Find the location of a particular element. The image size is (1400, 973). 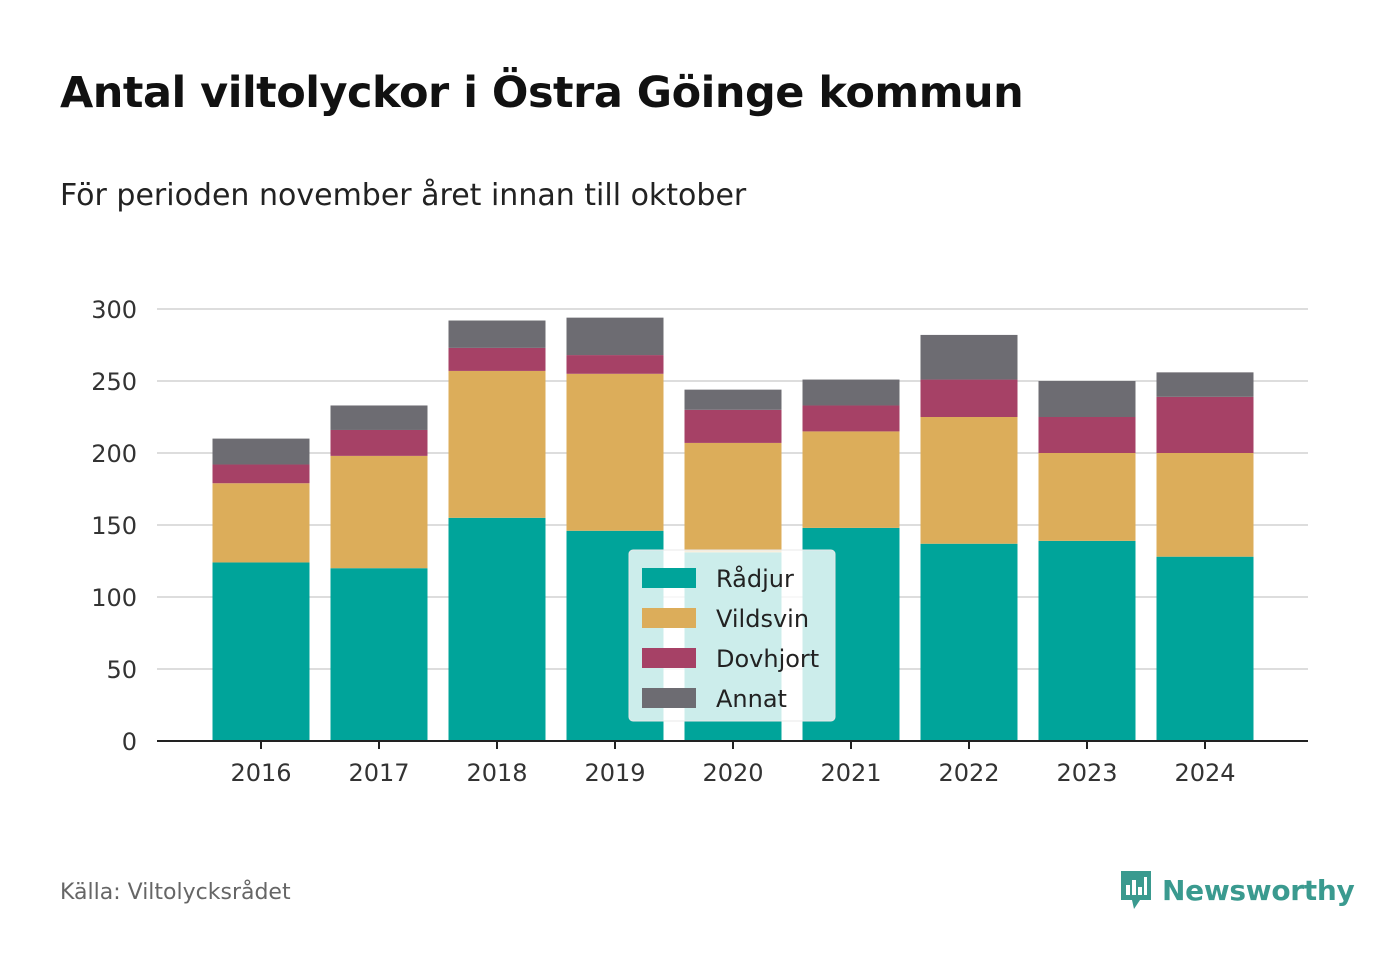

x-tick-label-2016: 2016 is located at coordinates (260, 773).